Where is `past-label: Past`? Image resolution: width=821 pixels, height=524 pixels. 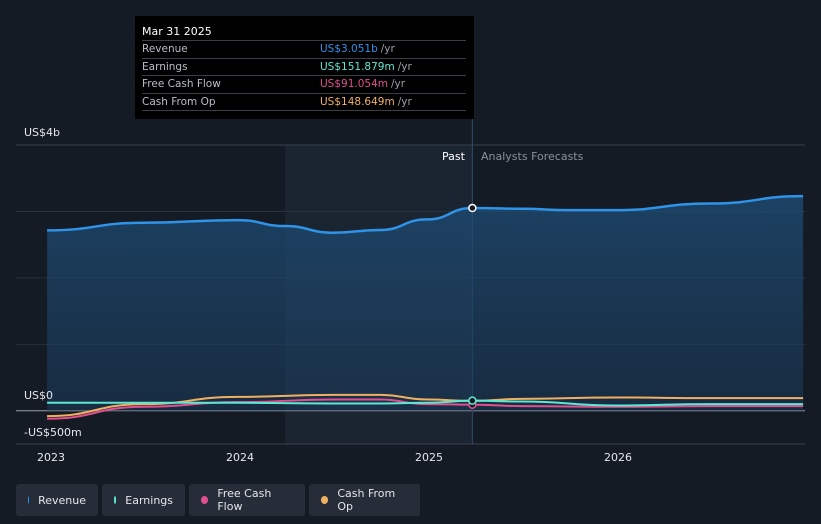
past-label: Past is located at coordinates (453, 156).